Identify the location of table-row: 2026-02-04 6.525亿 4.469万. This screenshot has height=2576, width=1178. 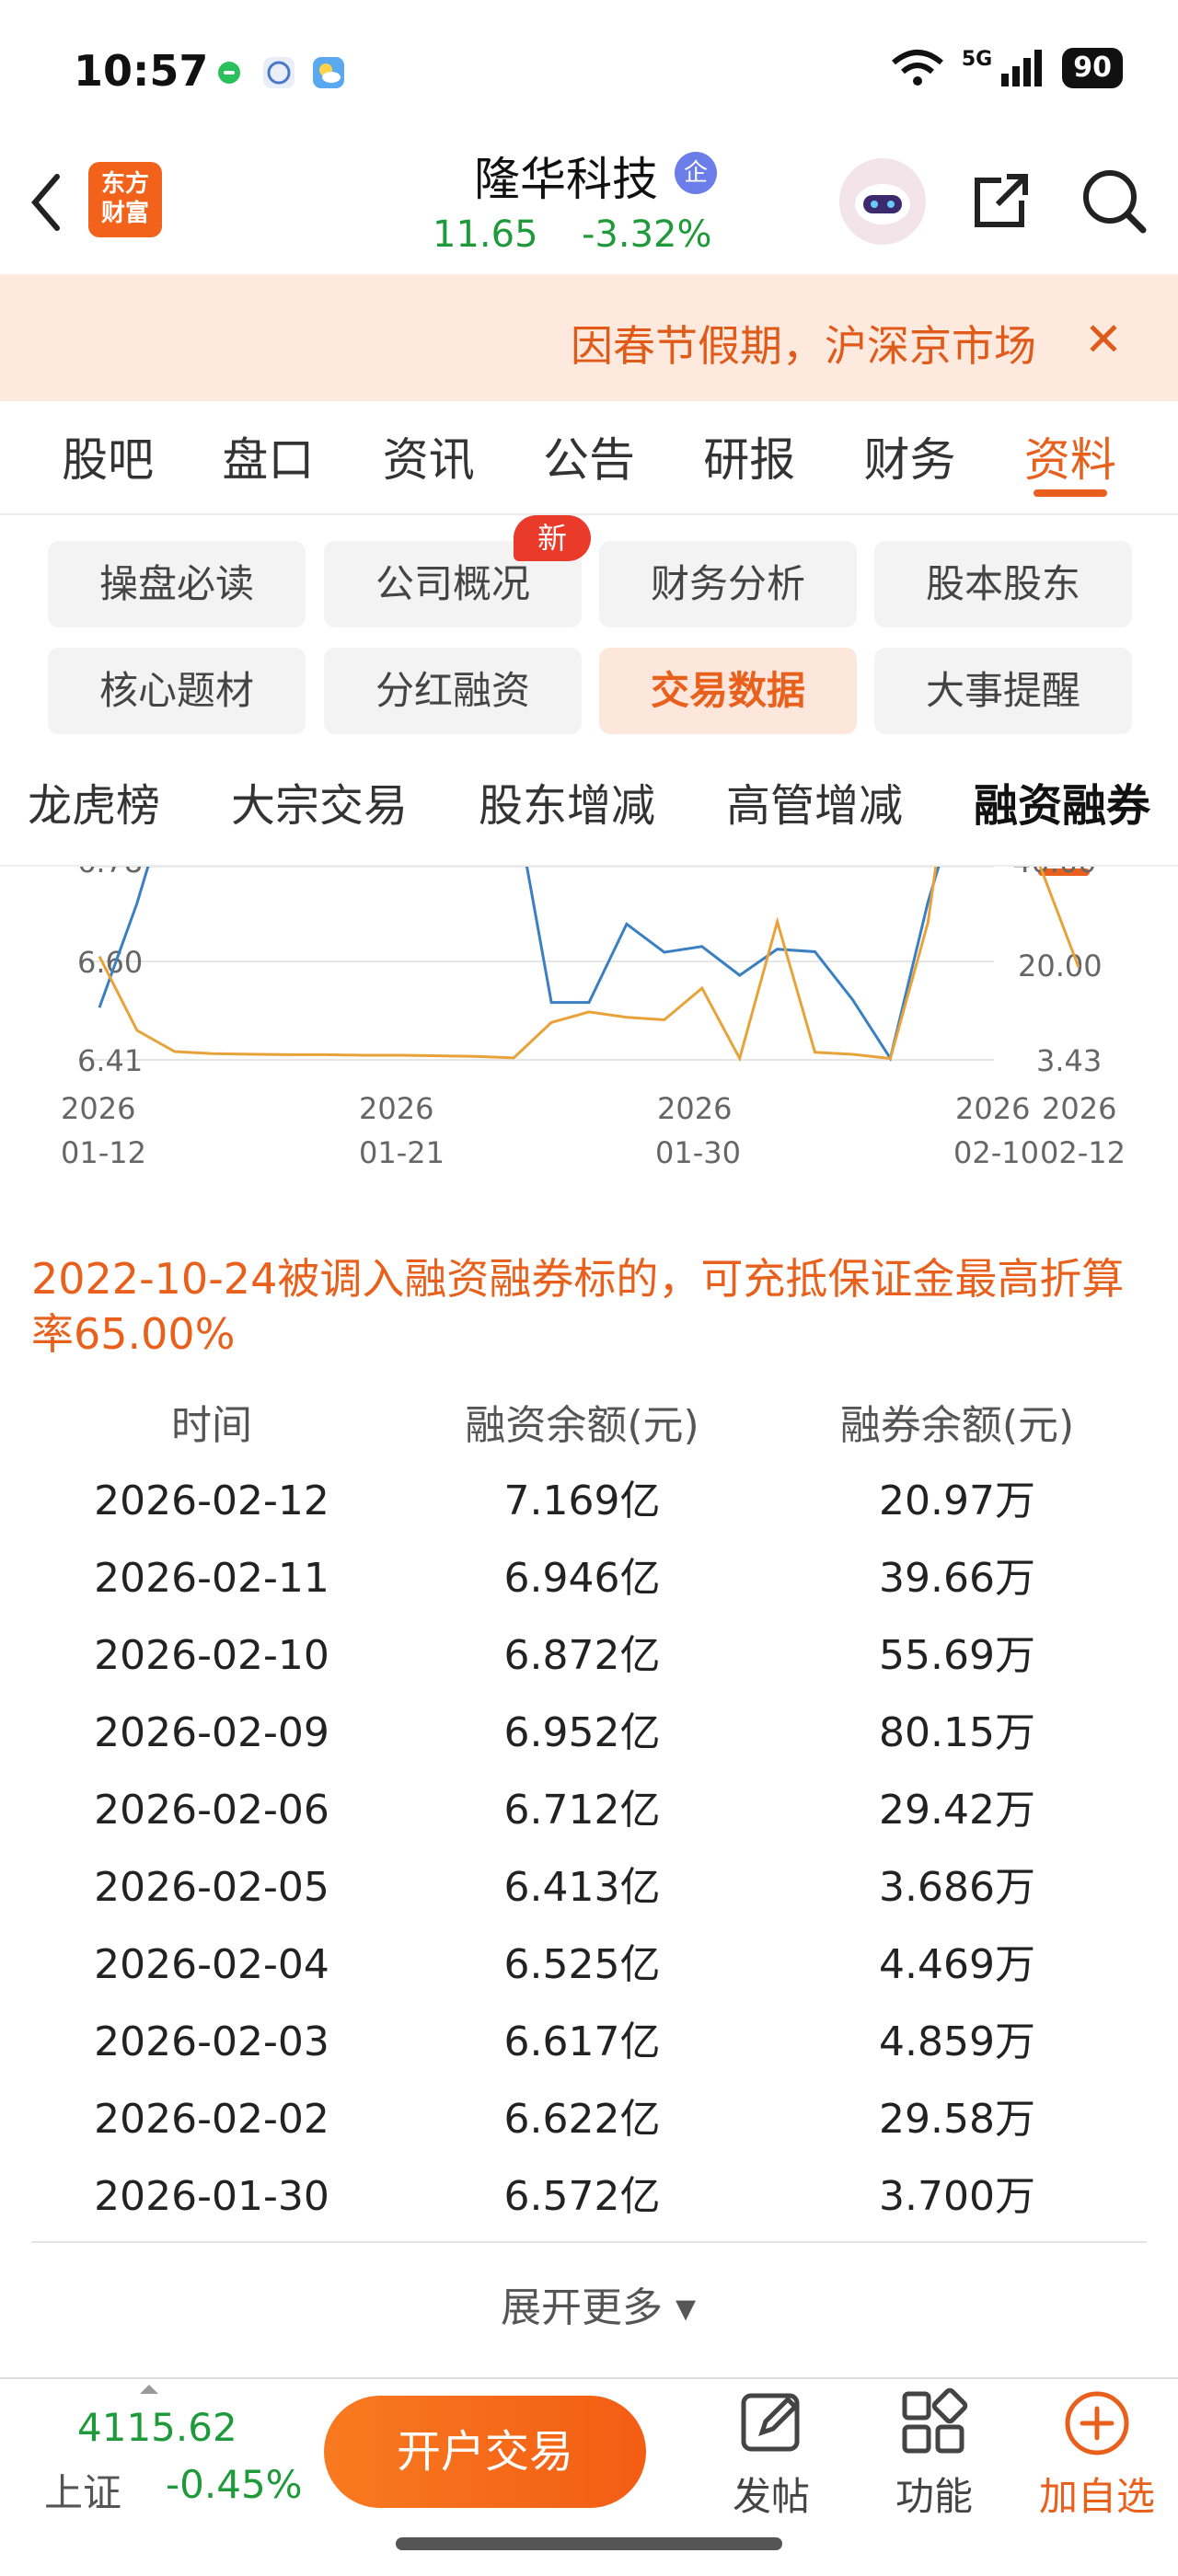
(564, 1964).